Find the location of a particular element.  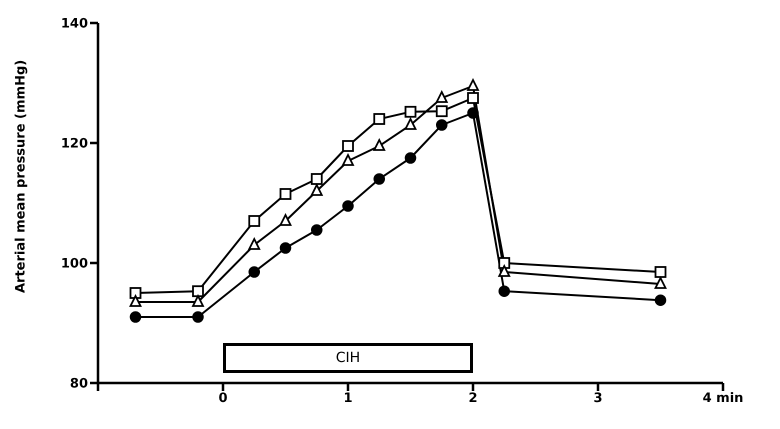

y-tick-label: 140 is located at coordinates (74, 24).